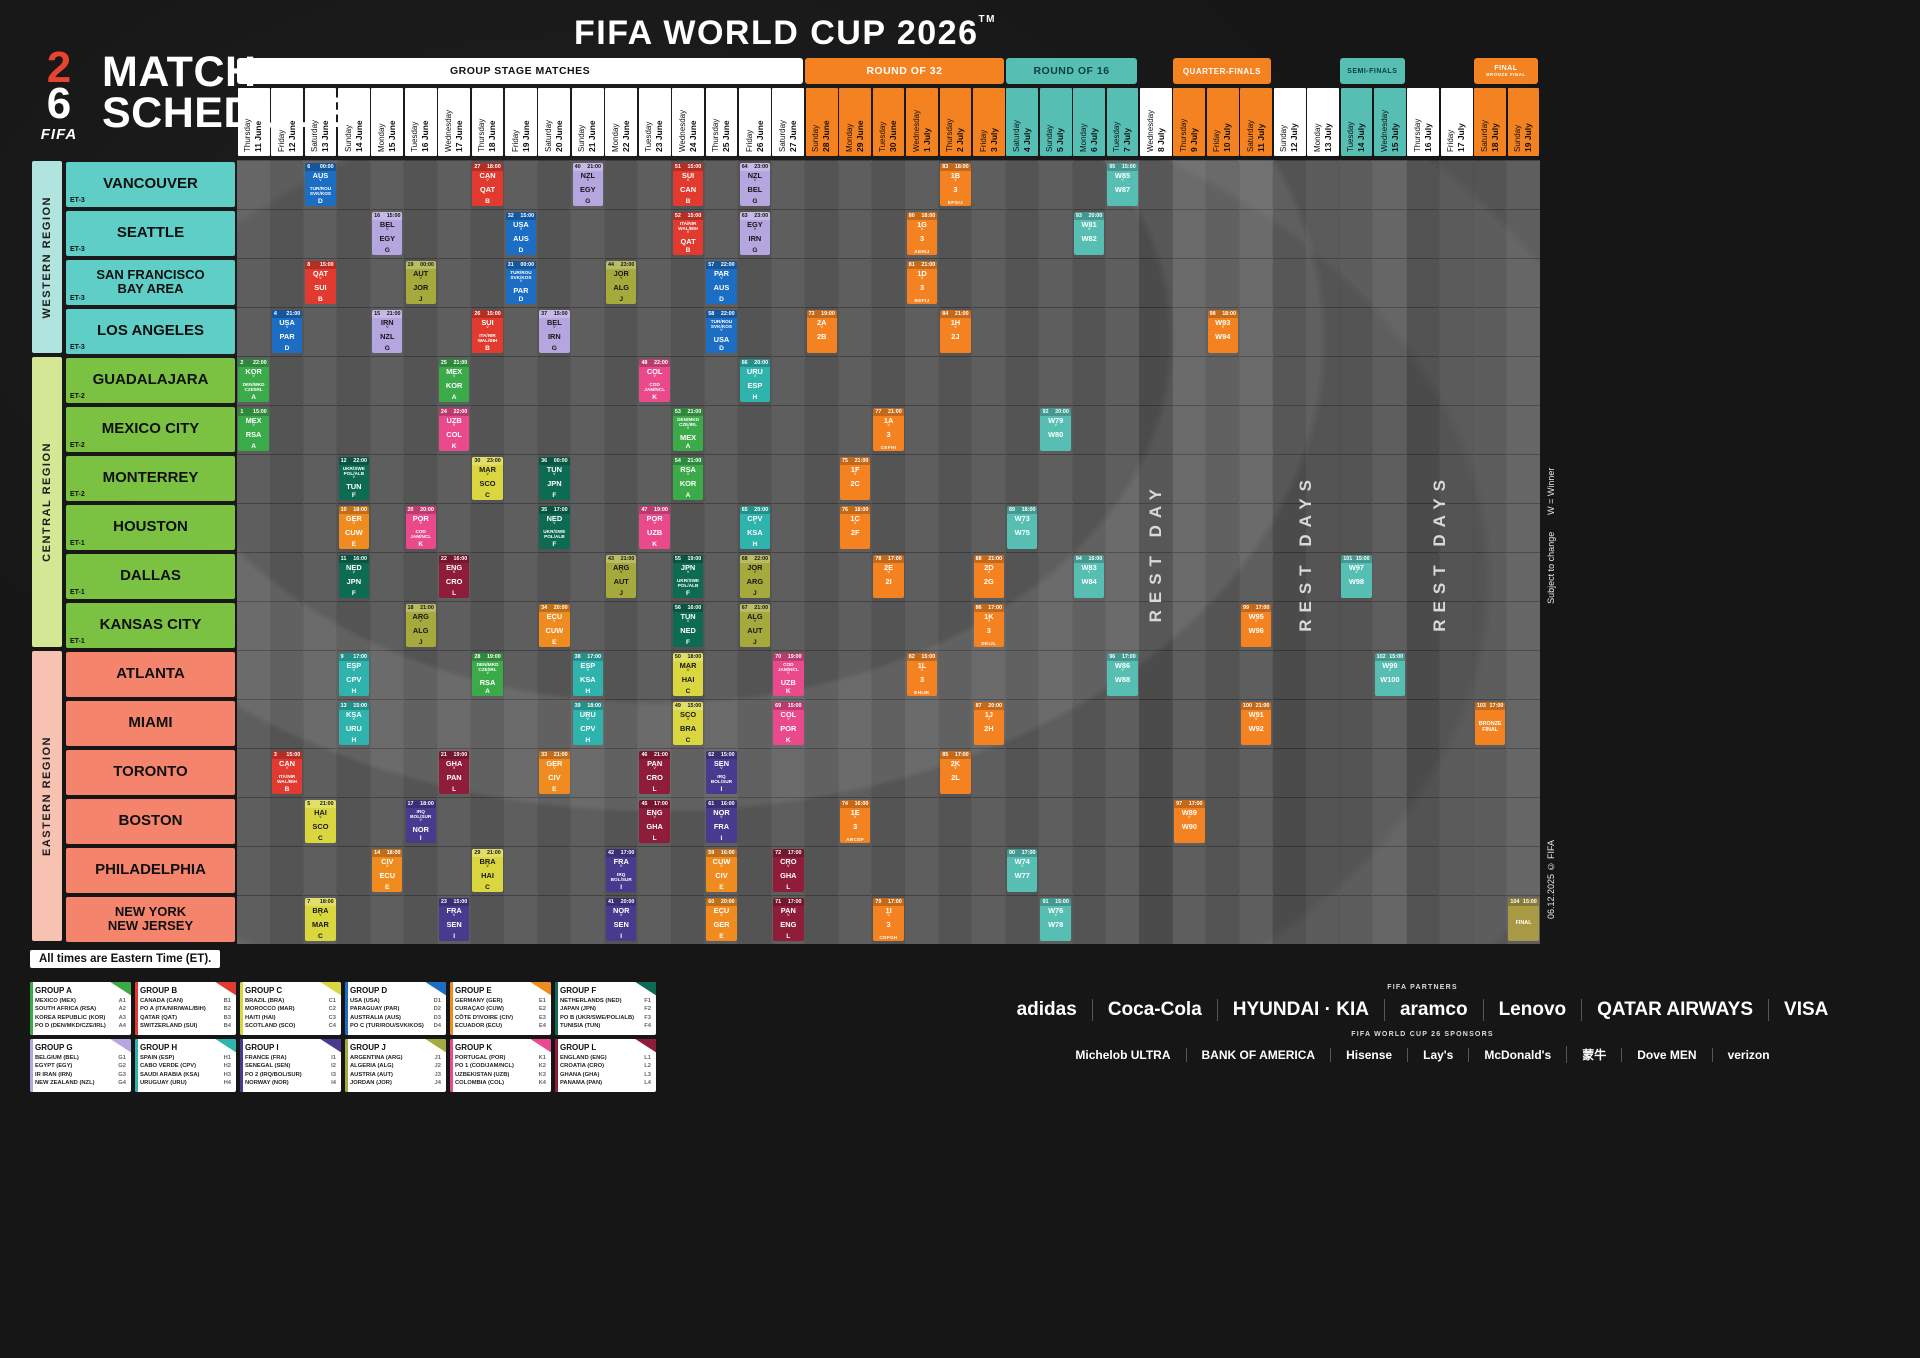  What do you see at coordinates (577, 656) in the screenshot?
I see `match-number: 38` at bounding box center [577, 656].